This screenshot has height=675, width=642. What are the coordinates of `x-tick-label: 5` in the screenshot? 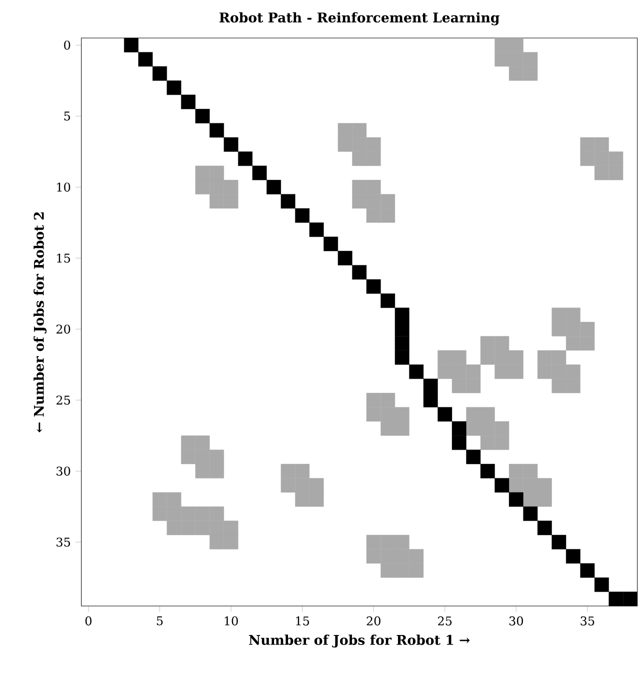 It's located at (159, 621).